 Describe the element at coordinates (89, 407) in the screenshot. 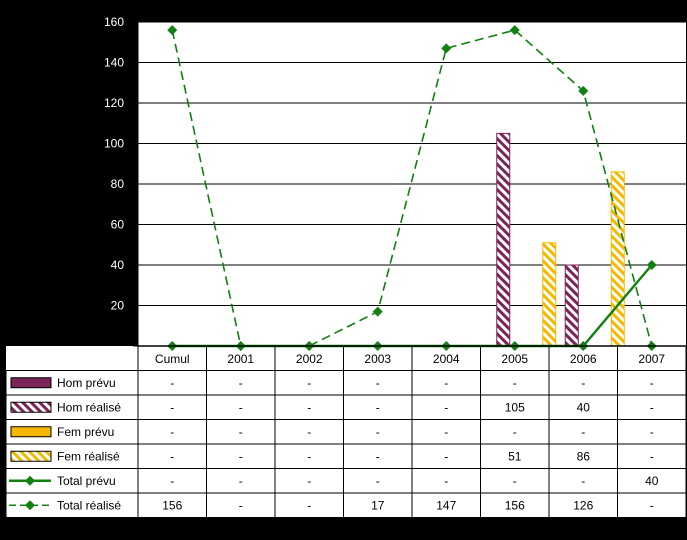

I see `legend-label: Hom réalisé` at that location.